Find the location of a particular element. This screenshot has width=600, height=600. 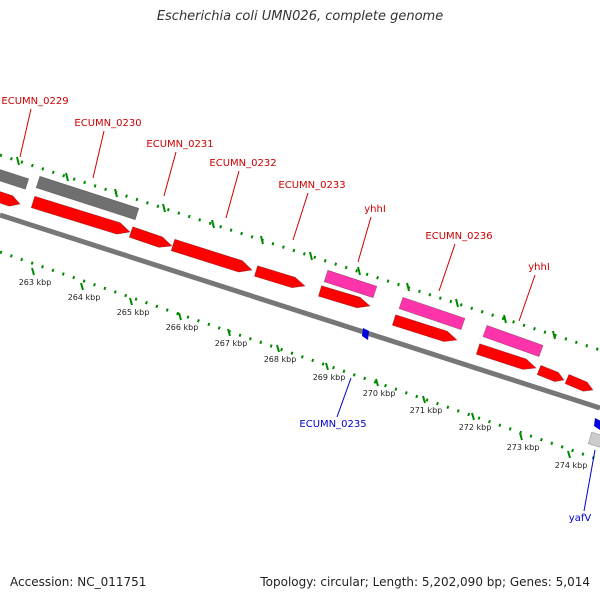

gene-label-ecumn_0231: ECUMN_0231 is located at coordinates (179, 144).